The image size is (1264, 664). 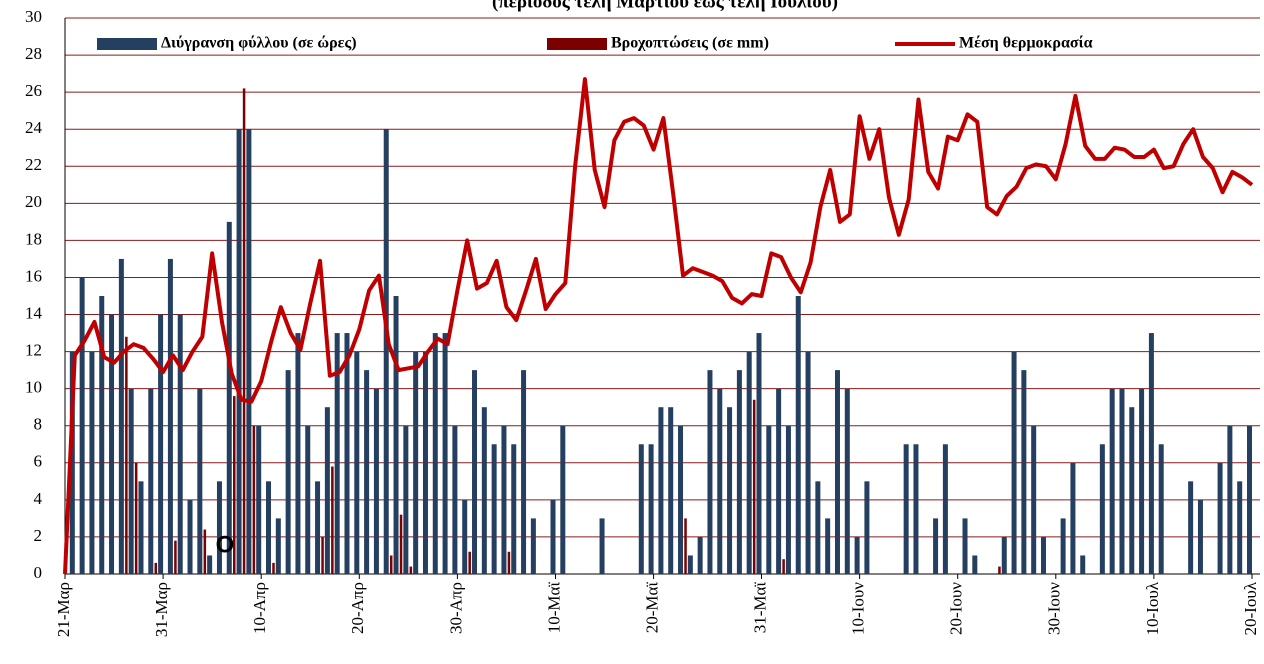 I want to click on y-tick-label: 8, so click(x=38, y=424).